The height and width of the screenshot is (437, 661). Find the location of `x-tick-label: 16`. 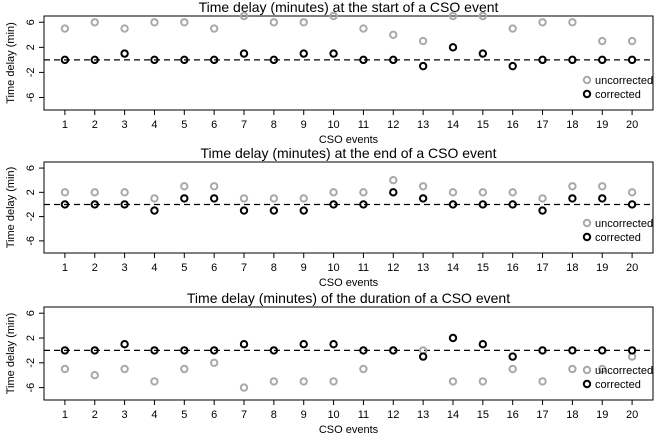

x-tick-label: 16 is located at coordinates (513, 125).